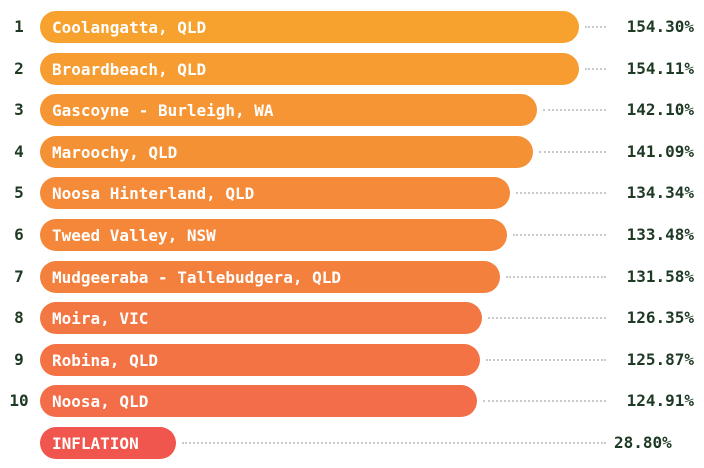  What do you see at coordinates (163, 110) in the screenshot?
I see `bar-label: Gascoyne - Burleigh, WA` at bounding box center [163, 110].